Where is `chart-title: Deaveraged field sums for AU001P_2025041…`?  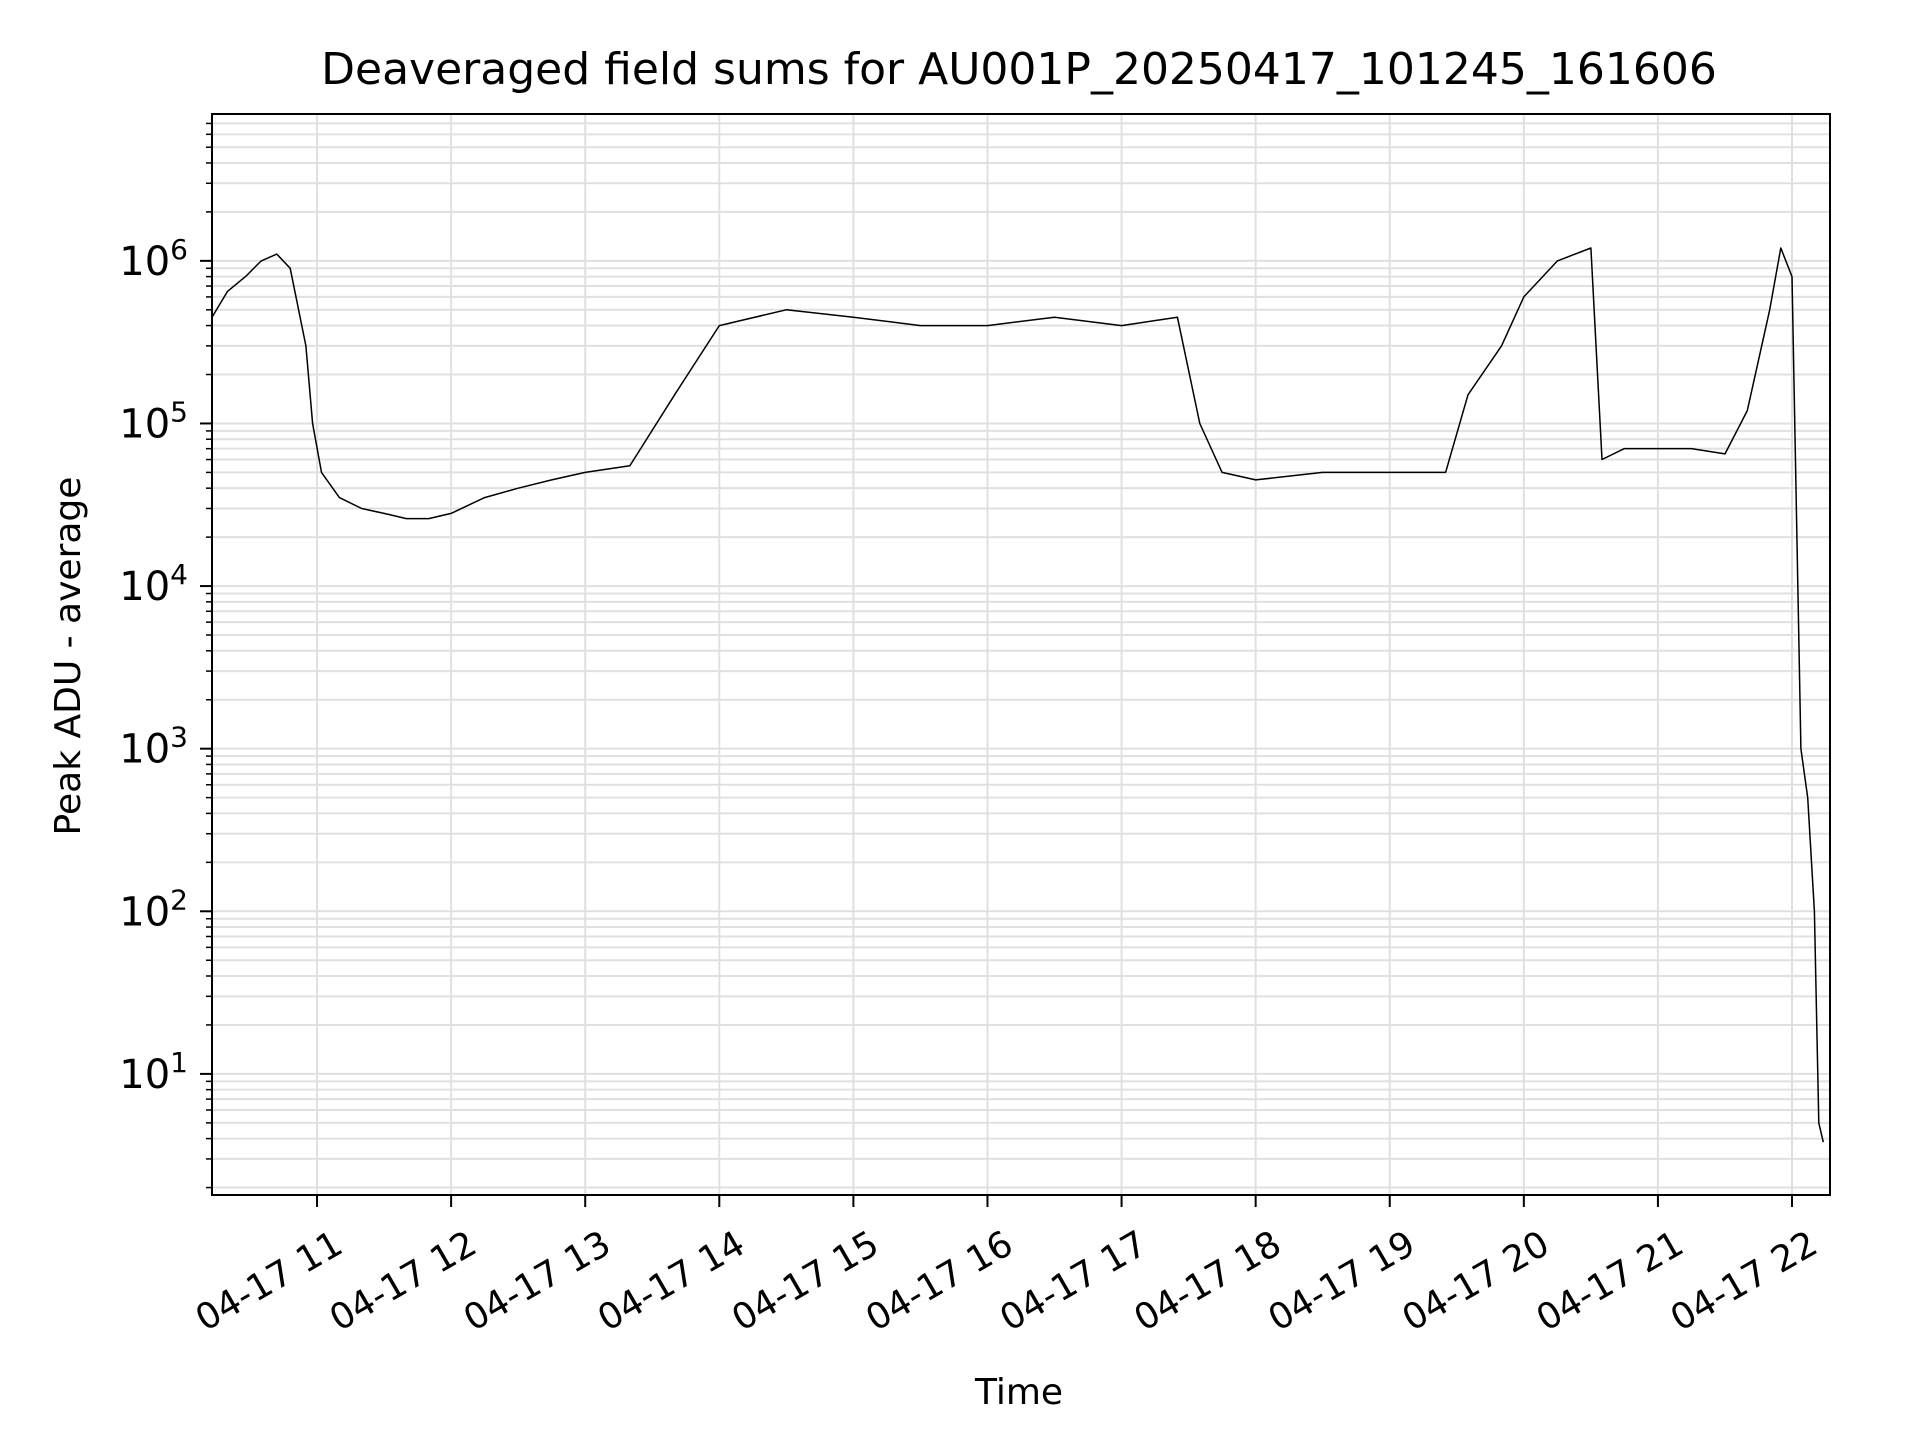 chart-title: Deaveraged field sums for AU001P_2025041… is located at coordinates (1019, 69).